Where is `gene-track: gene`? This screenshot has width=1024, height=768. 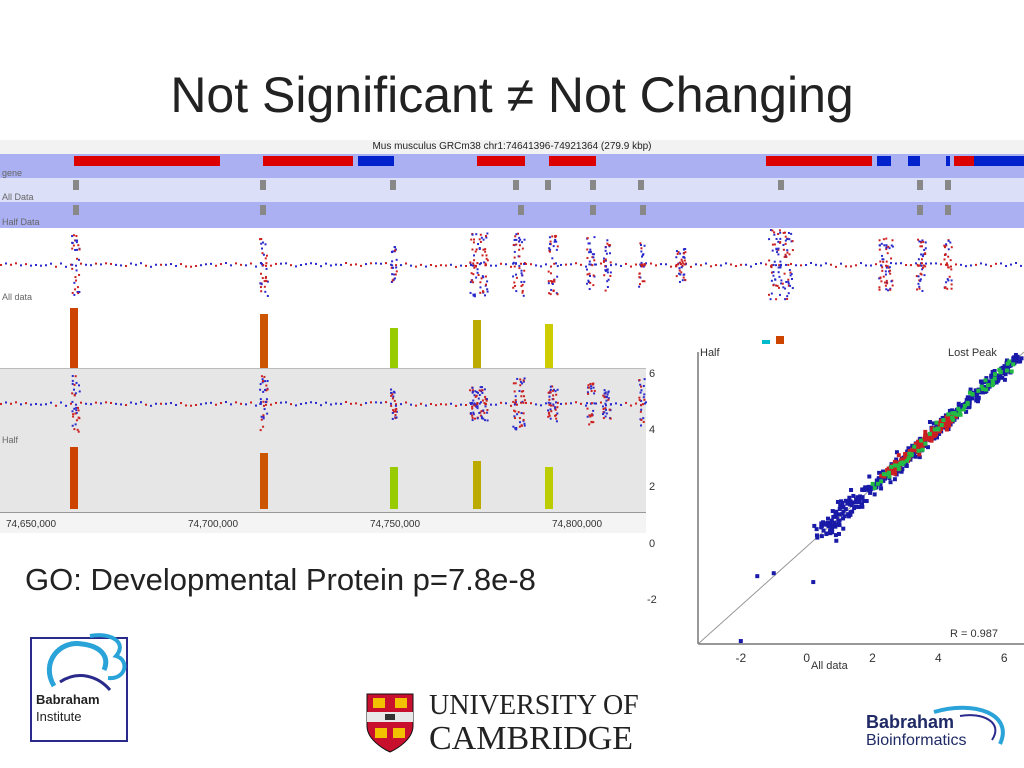
gene-track: gene is located at coordinates (512, 166).